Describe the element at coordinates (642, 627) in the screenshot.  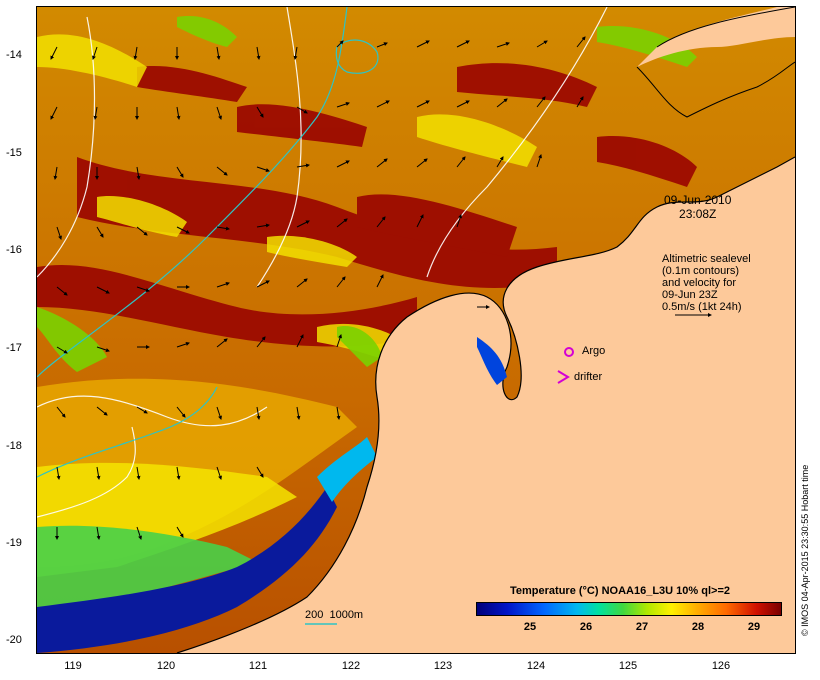
I see `colorbar-tick: 27` at that location.